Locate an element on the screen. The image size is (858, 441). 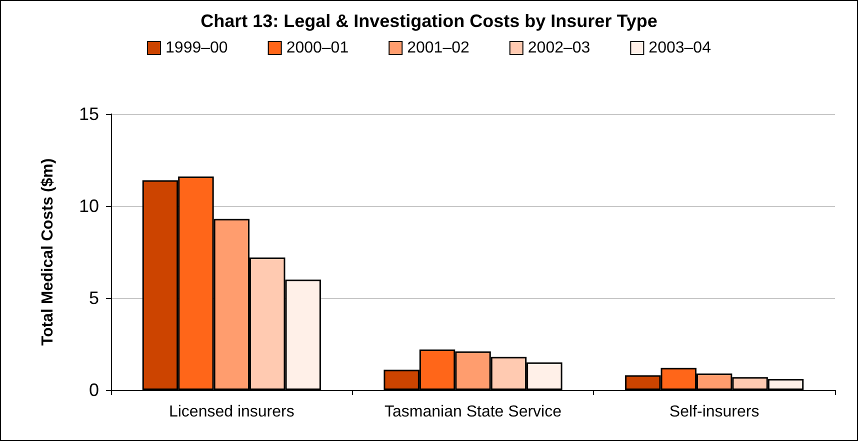
x-tick-label: Licensed insurers is located at coordinates (231, 412).